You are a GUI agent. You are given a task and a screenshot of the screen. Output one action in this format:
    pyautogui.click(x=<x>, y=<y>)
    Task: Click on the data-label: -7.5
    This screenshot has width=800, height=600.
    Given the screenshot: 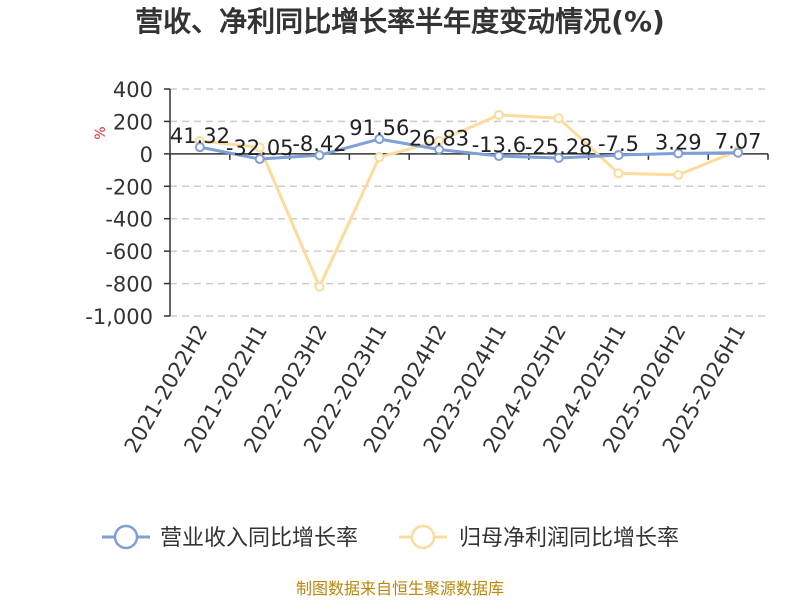 What is the action you would take?
    pyautogui.click(x=618, y=144)
    